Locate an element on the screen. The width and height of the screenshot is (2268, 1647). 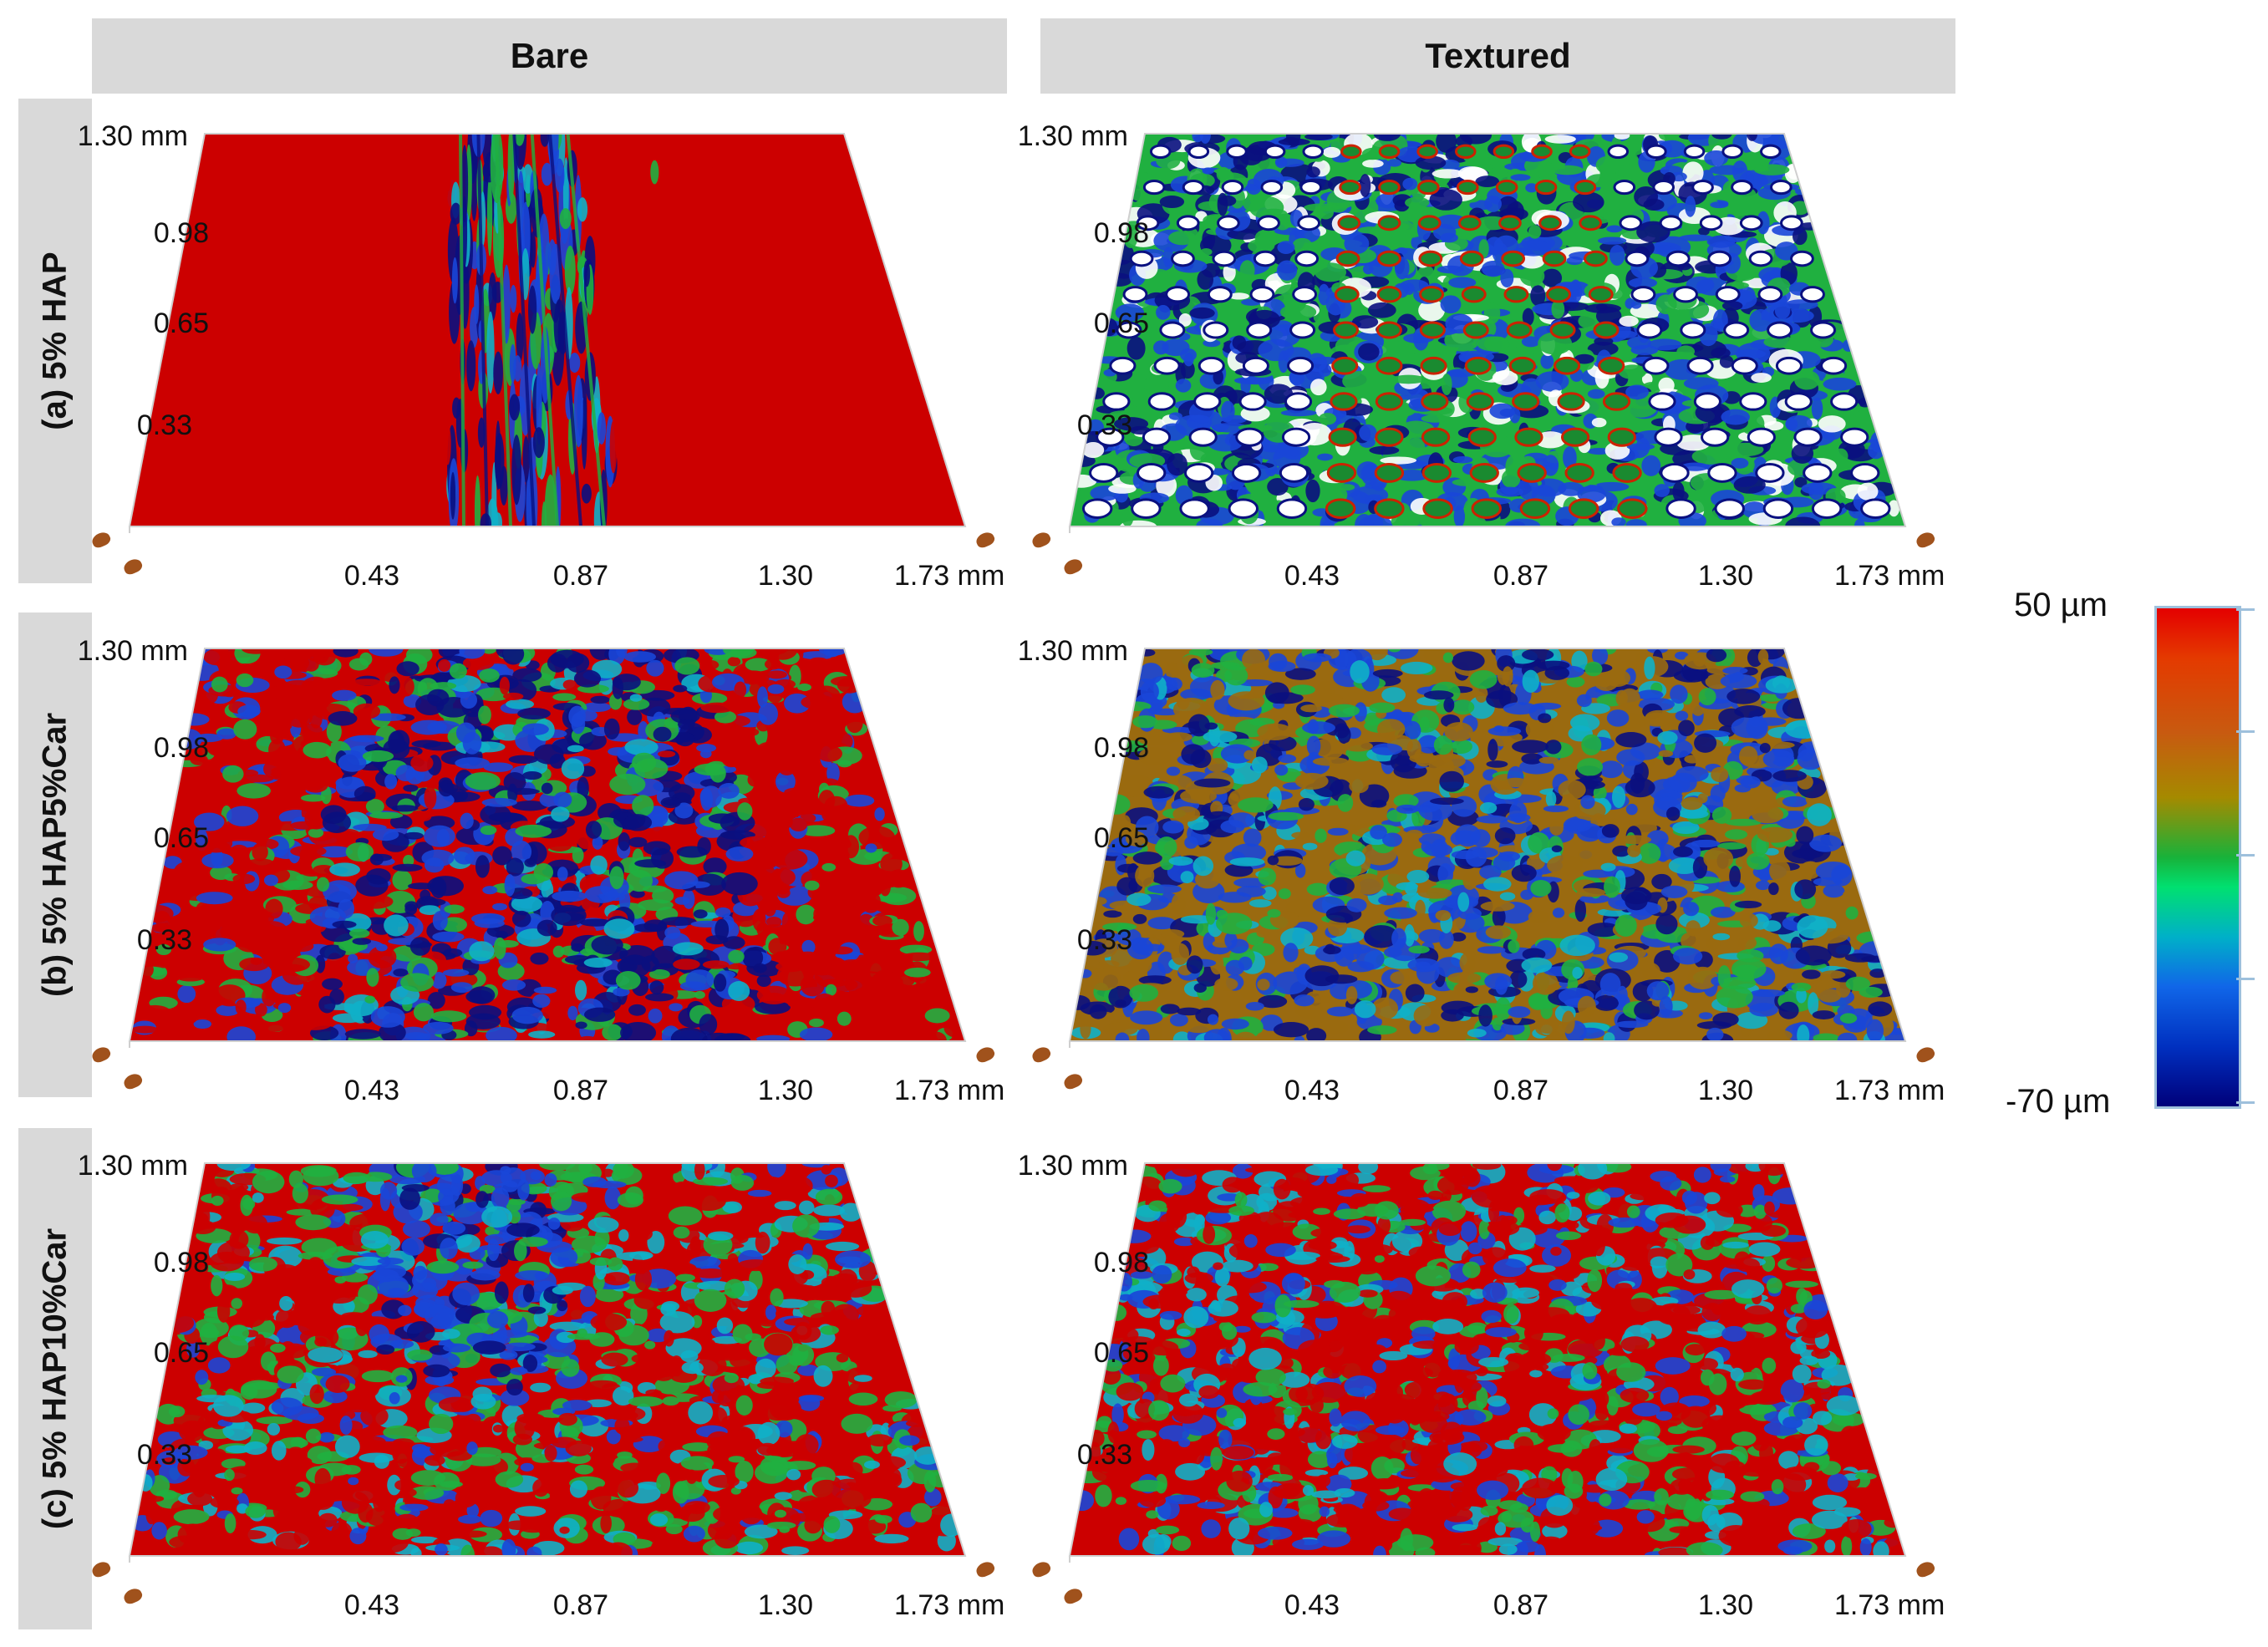
row-header-b: (b) 5% HAP5%Car is located at coordinates (55, 855).